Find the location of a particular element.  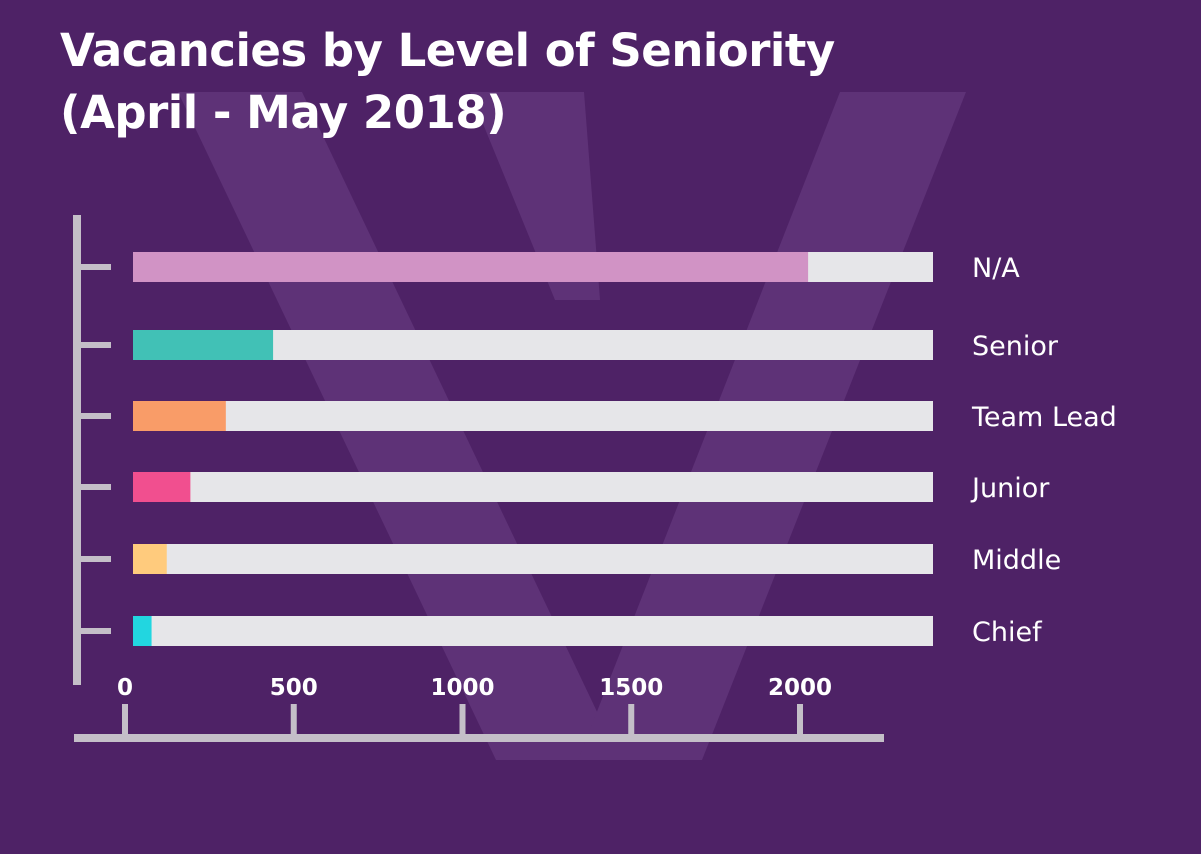

category-label: N/A is located at coordinates (996, 268).